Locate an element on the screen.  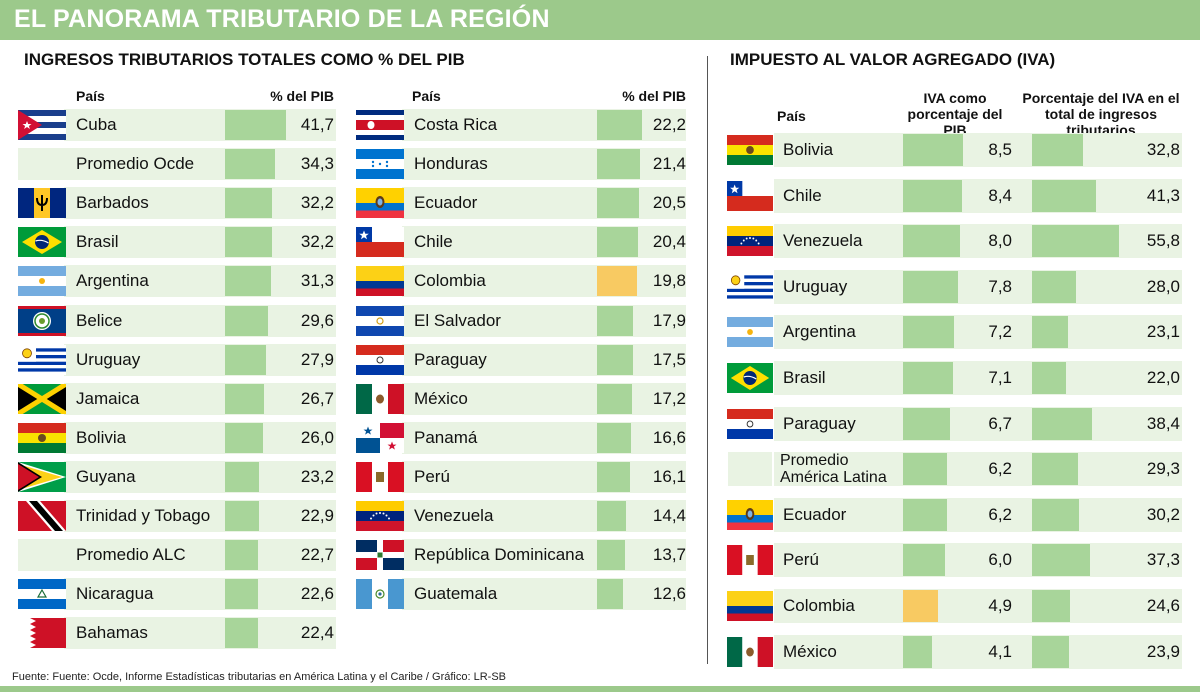
country-name: Belice is located at coordinates (99, 320).